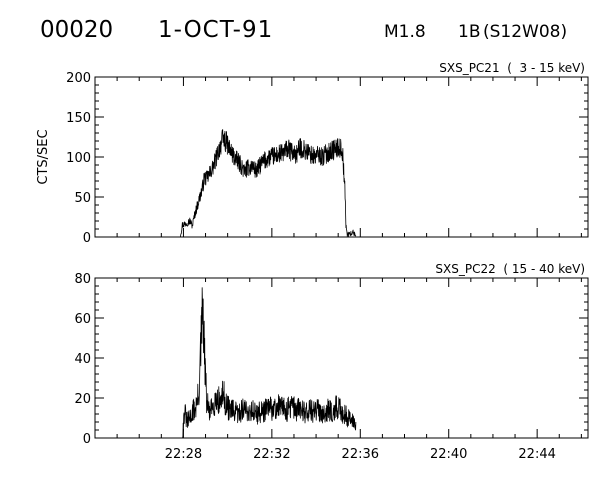 The image size is (600, 480). Describe the element at coordinates (78, 78) in the screenshot. I see `y-tick-label: 200` at that location.